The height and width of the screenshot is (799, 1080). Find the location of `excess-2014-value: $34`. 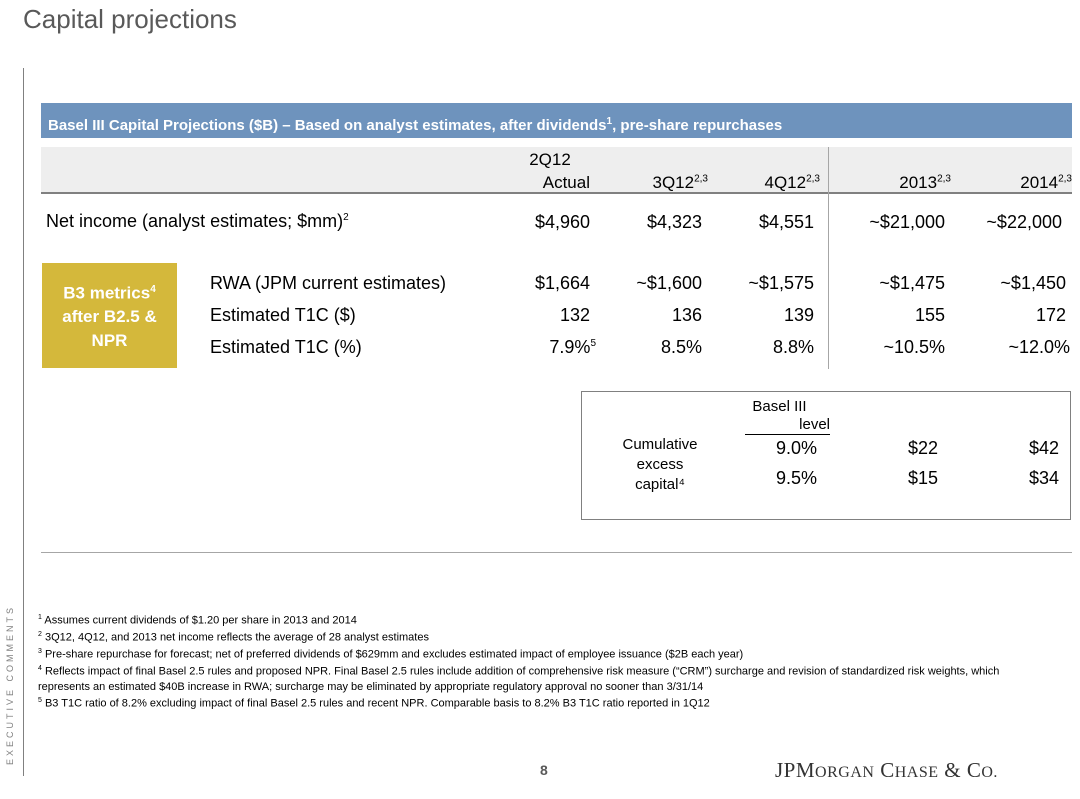

excess-2014-value: $34 is located at coordinates (1043, 478).